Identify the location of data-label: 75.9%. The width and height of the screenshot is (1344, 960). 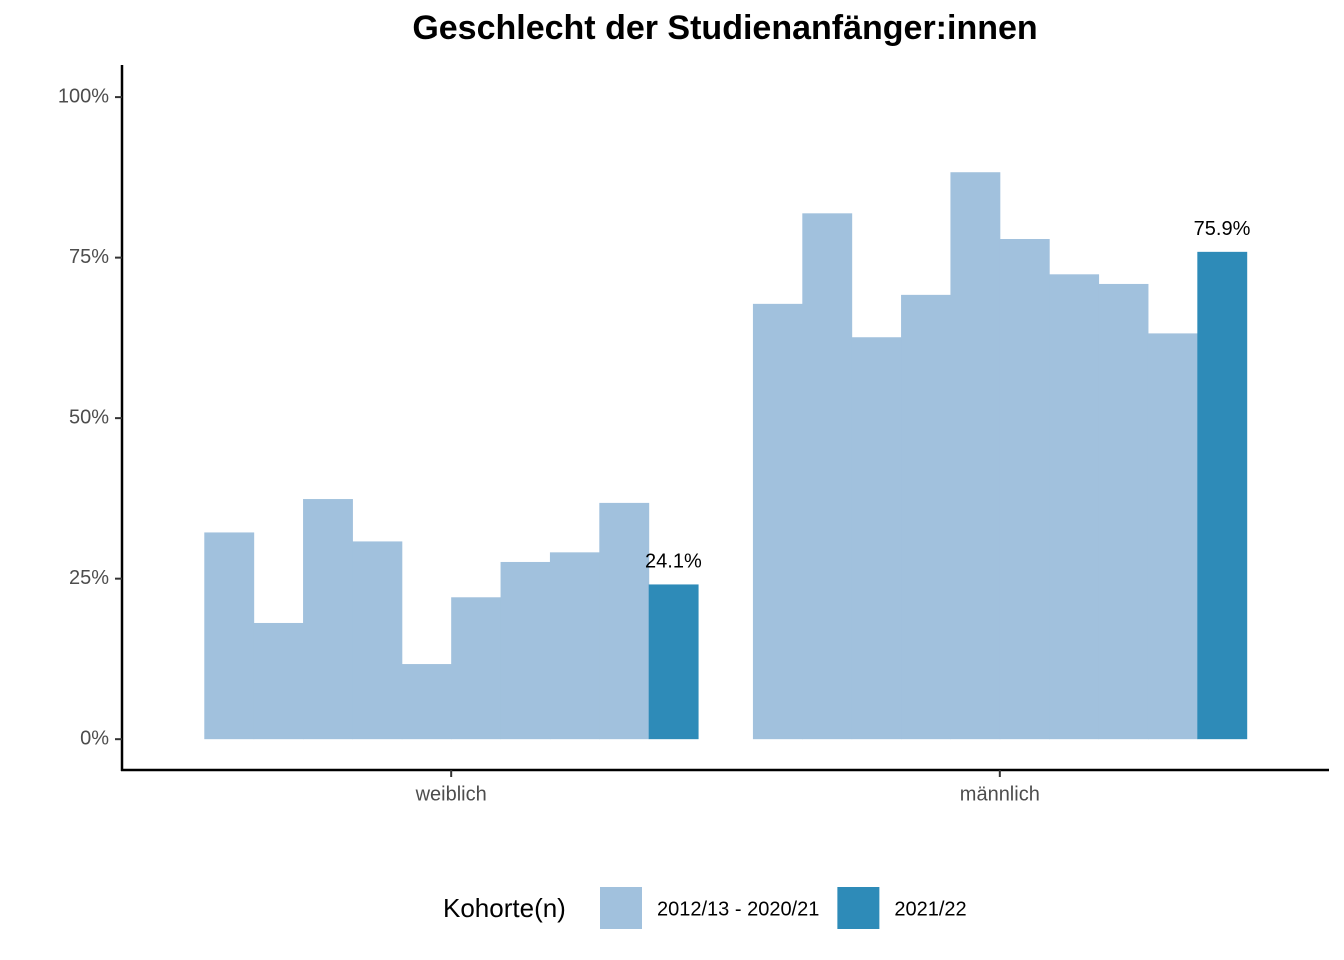
(1222, 229).